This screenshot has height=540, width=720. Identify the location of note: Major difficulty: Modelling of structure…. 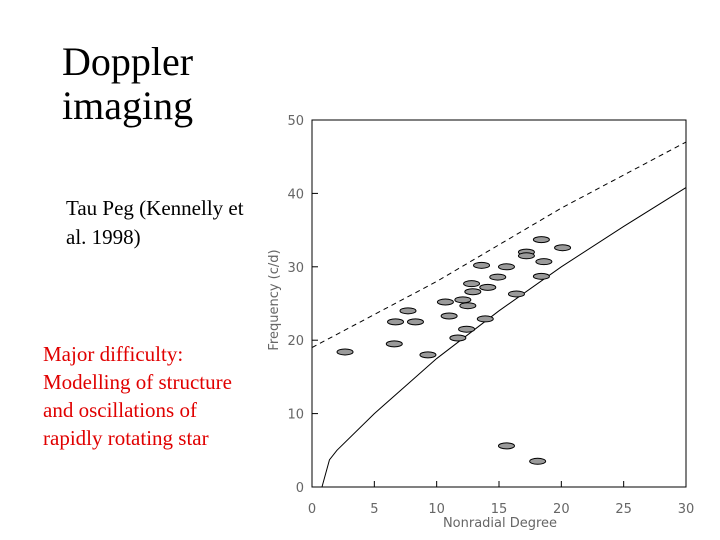
(137, 396).